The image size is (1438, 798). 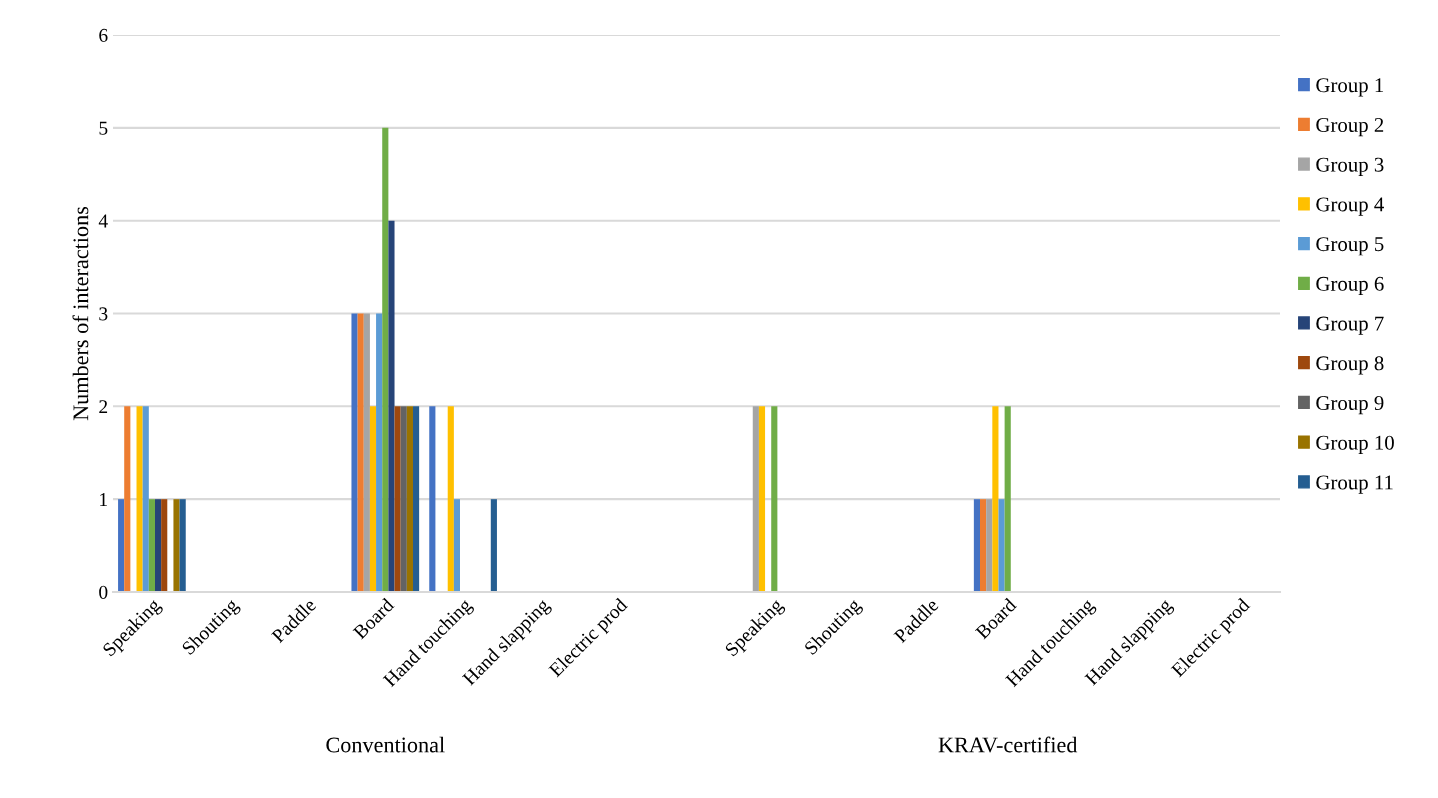 I want to click on legend-label: Group 2, so click(x=1350, y=127).